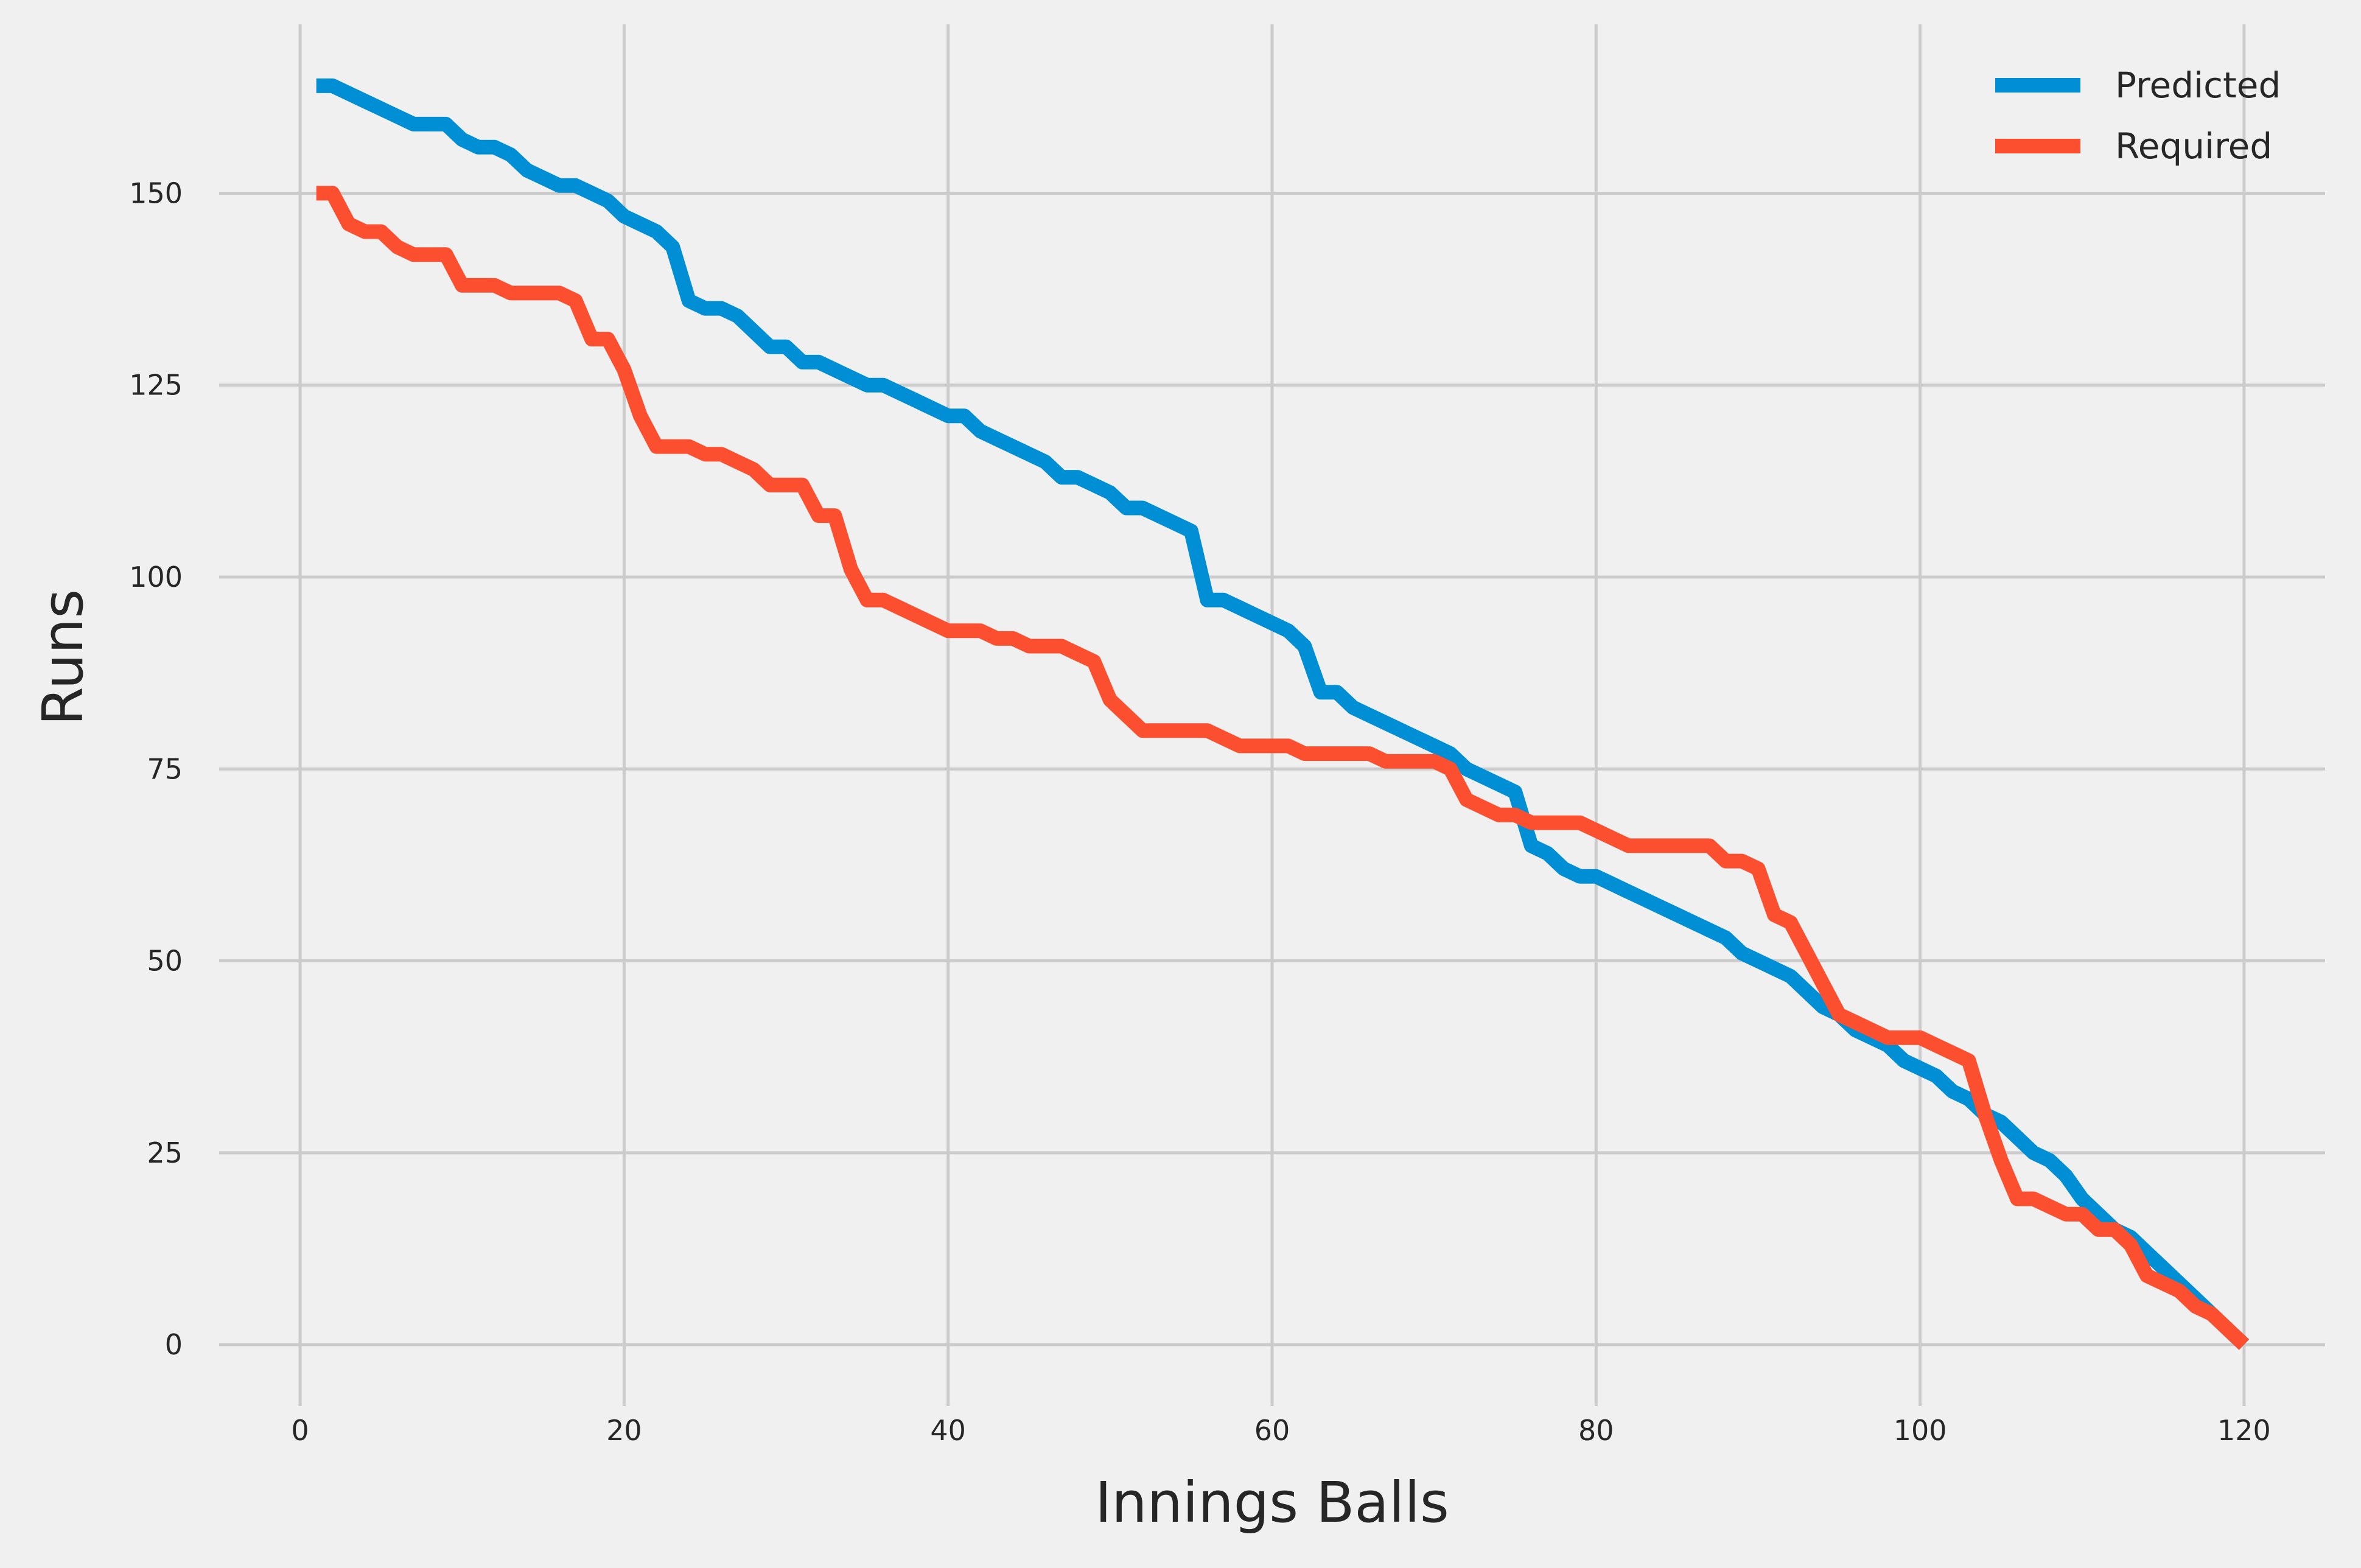  I want to click on y-tick-label: 150, so click(156, 193).